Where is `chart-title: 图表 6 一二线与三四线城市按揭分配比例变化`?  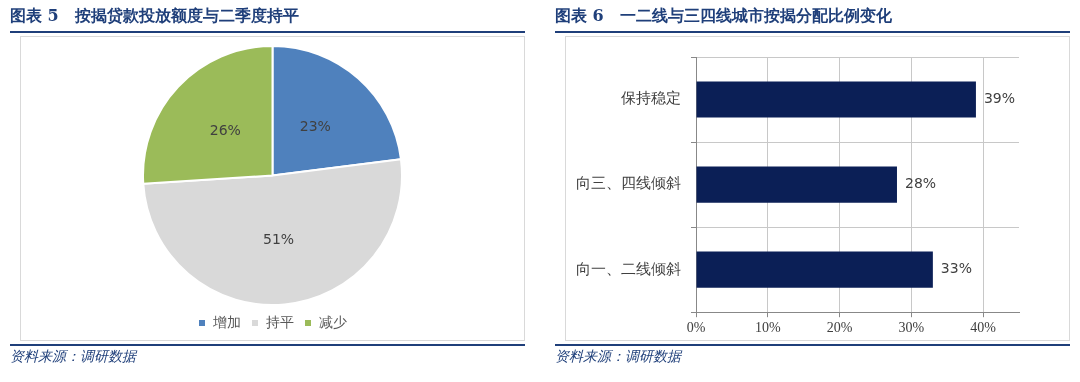 chart-title: 图表 6 一二线与三四线城市按揭分配比例变化 is located at coordinates (812, 16).